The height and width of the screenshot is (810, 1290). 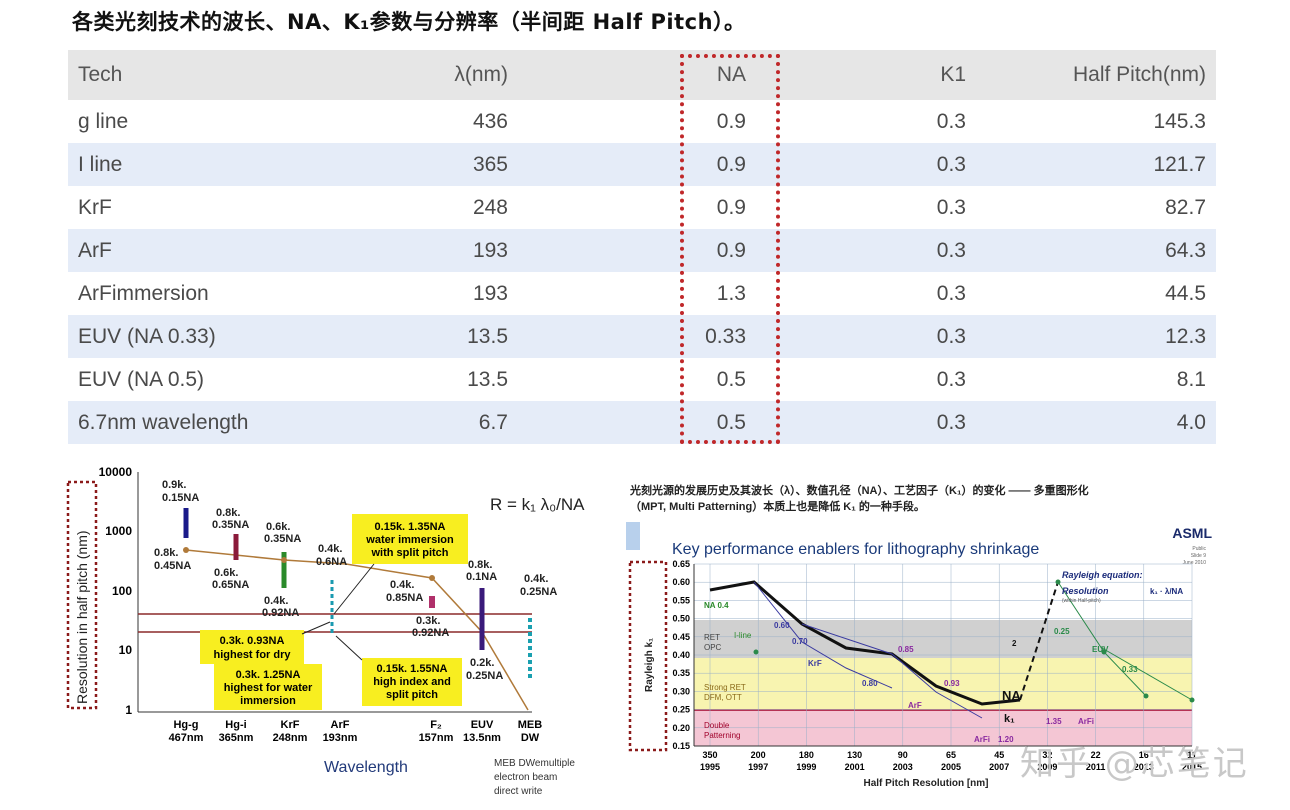 I want to click on label-arf: ArF, so click(x=915, y=705).